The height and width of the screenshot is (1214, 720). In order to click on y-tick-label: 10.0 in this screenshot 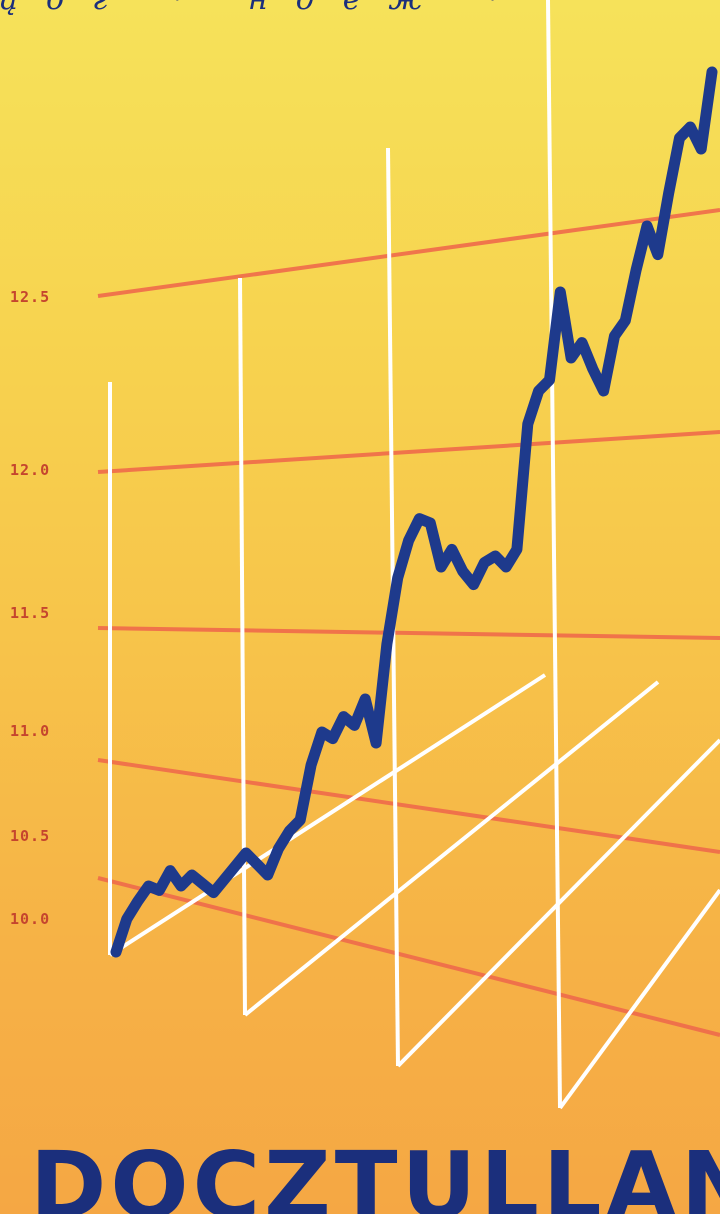, I will do `click(30, 919)`.